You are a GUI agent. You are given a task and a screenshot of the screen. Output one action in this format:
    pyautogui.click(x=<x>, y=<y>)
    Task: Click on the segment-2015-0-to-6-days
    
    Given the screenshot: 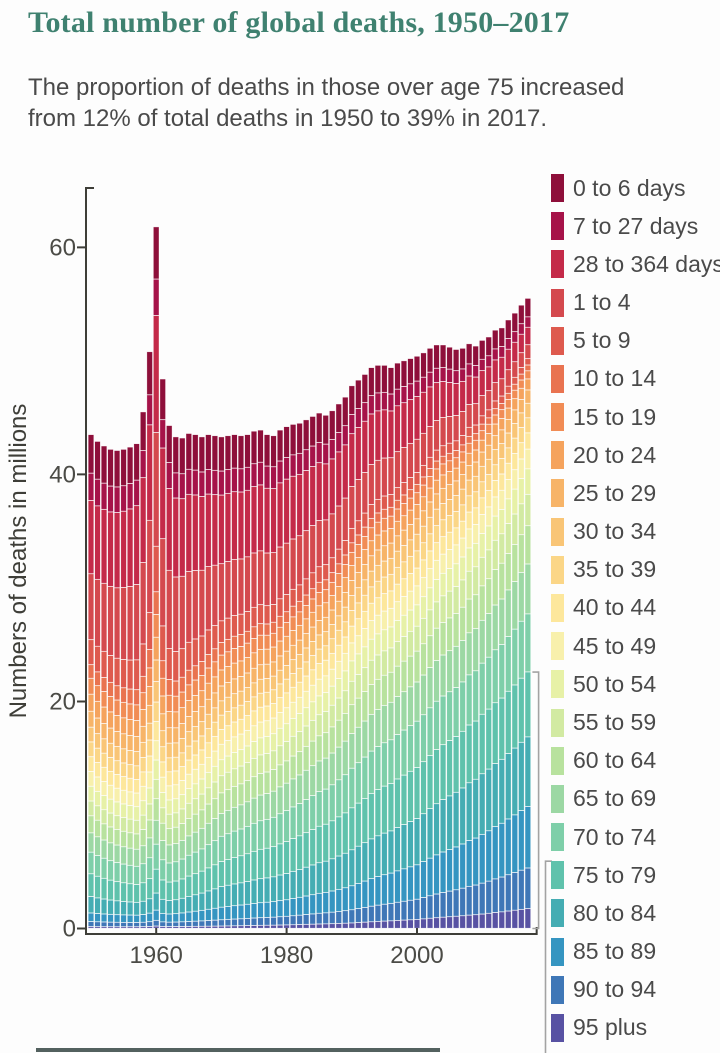 What is the action you would take?
    pyautogui.click(x=514, y=322)
    